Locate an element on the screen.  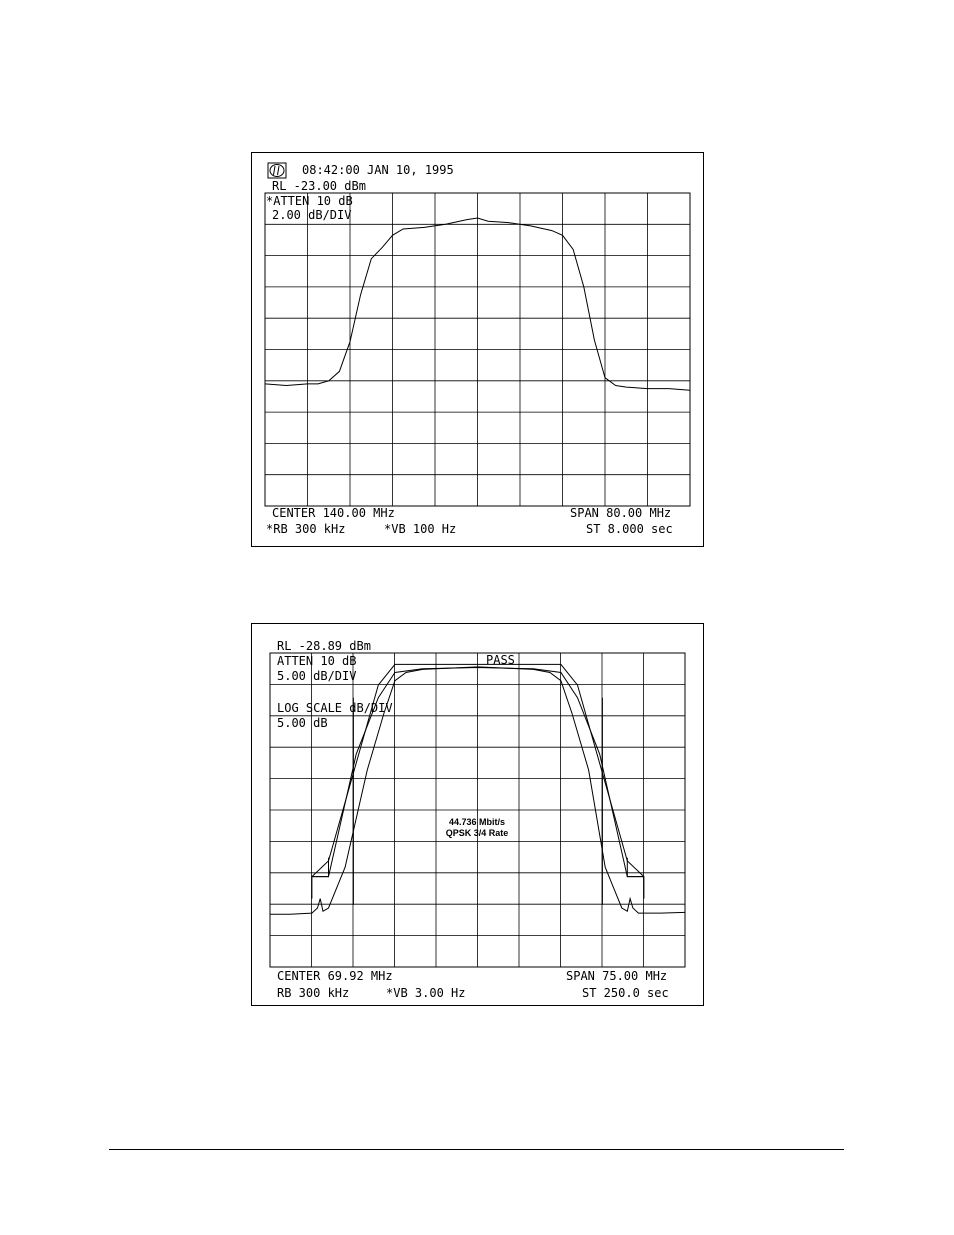
hp-logo-icon is located at coordinates (277, 170).